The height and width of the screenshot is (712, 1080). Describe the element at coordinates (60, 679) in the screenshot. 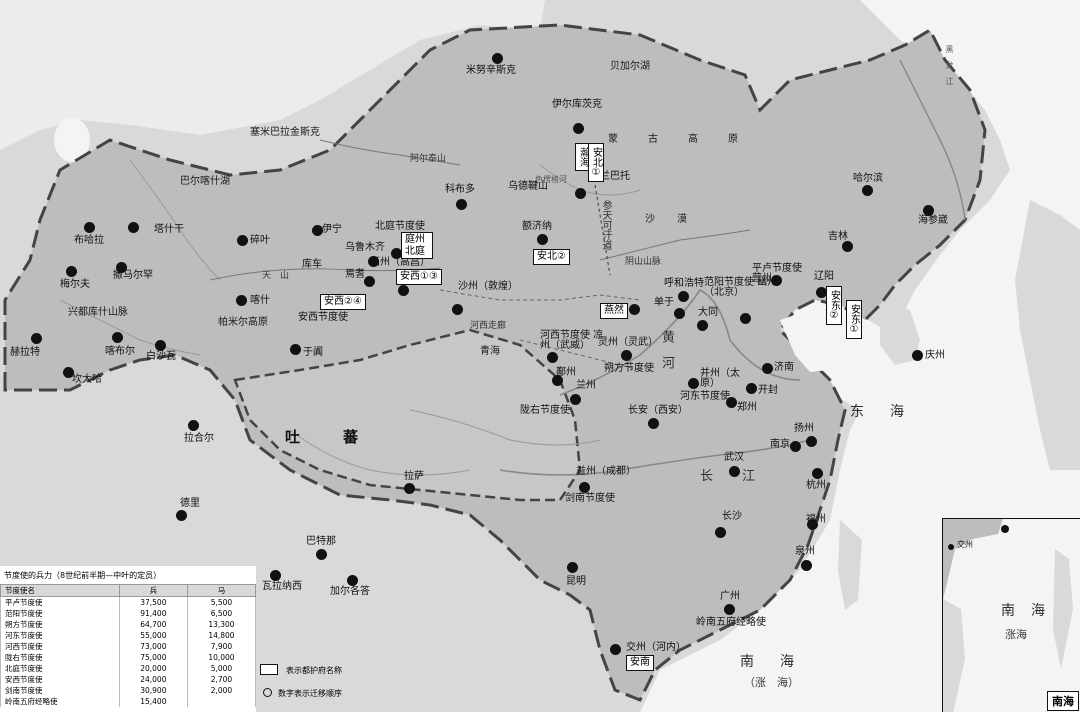

I see `cell-name: 安西节度使` at that location.